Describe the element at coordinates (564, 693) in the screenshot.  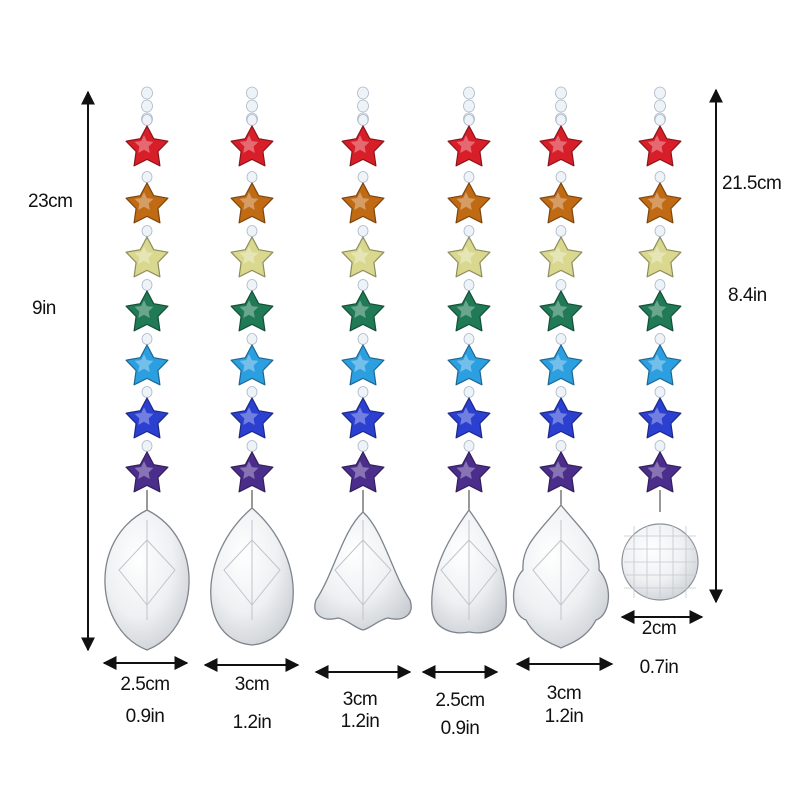
I see `pendant-5-width-cm: 3cm` at that location.